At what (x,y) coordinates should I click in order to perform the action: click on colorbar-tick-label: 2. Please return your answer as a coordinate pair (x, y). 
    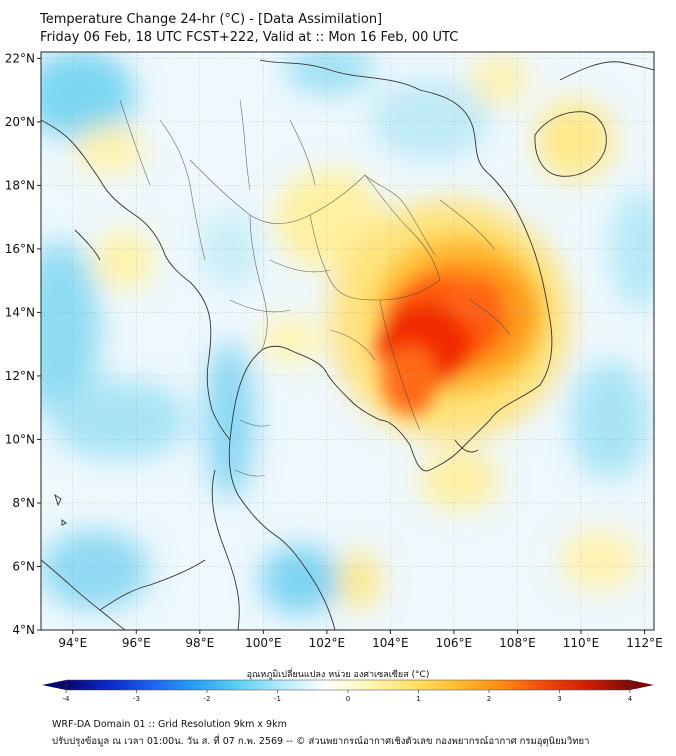
    Looking at the image, I should click on (489, 699).